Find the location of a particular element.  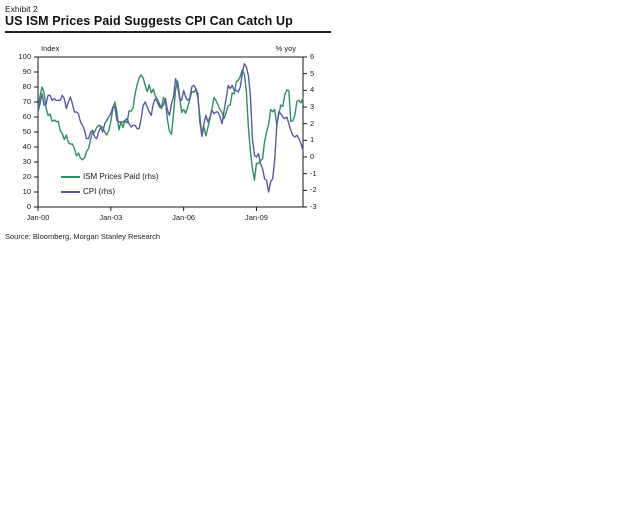

y-axis-tick-label-left: 20 is located at coordinates (26, 176).